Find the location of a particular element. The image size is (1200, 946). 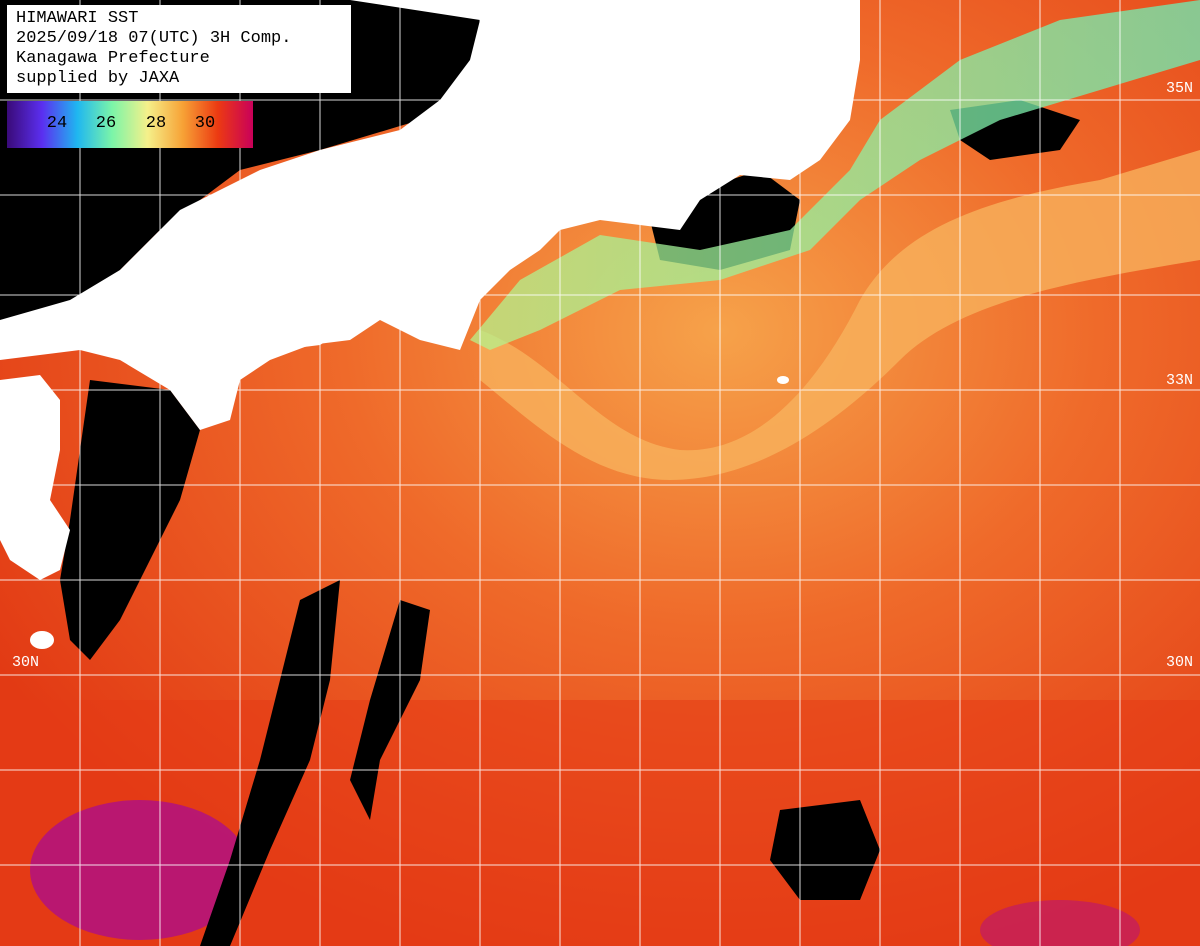

legend-tick-26: 26 is located at coordinates (106, 123).